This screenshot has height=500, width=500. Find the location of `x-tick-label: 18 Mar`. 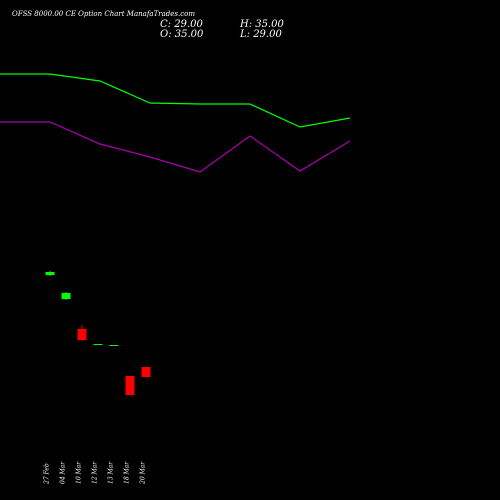

x-tick-label: 18 Mar is located at coordinates (127, 472).